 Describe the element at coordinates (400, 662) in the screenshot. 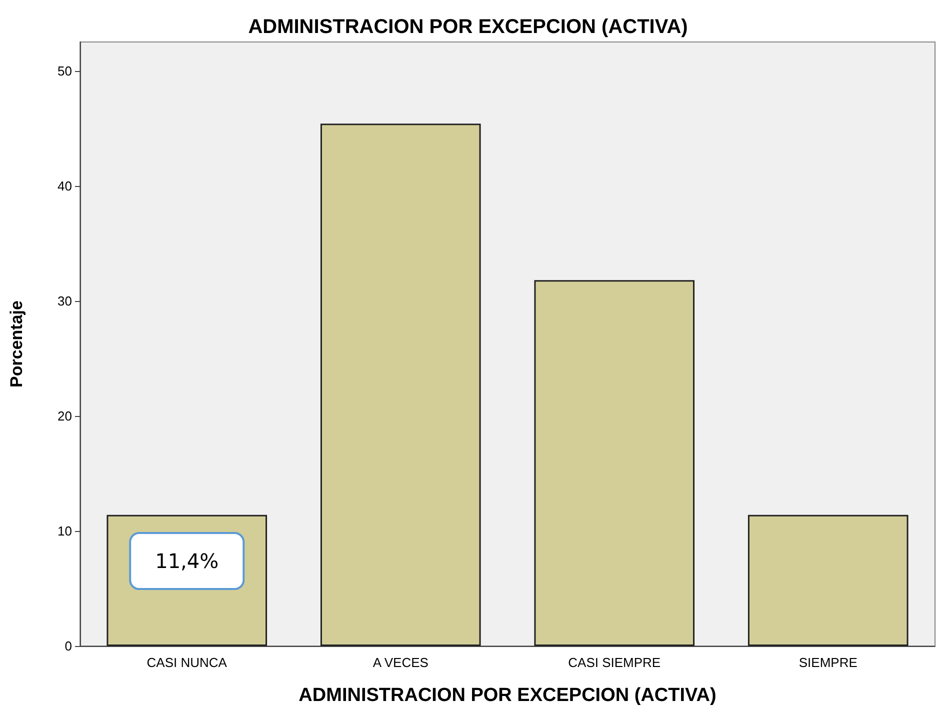

I see `x-tick-label: A VECES` at that location.